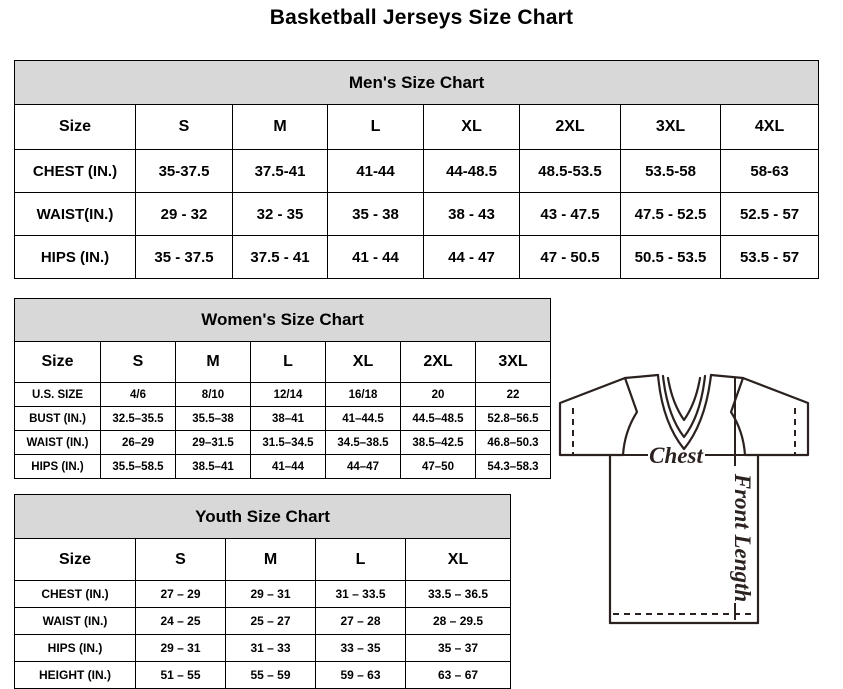 Image resolution: width=843 pixels, height=689 pixels. I want to click on mens-cell-hips-3xl: 50.5 - 53.5, so click(670, 257).